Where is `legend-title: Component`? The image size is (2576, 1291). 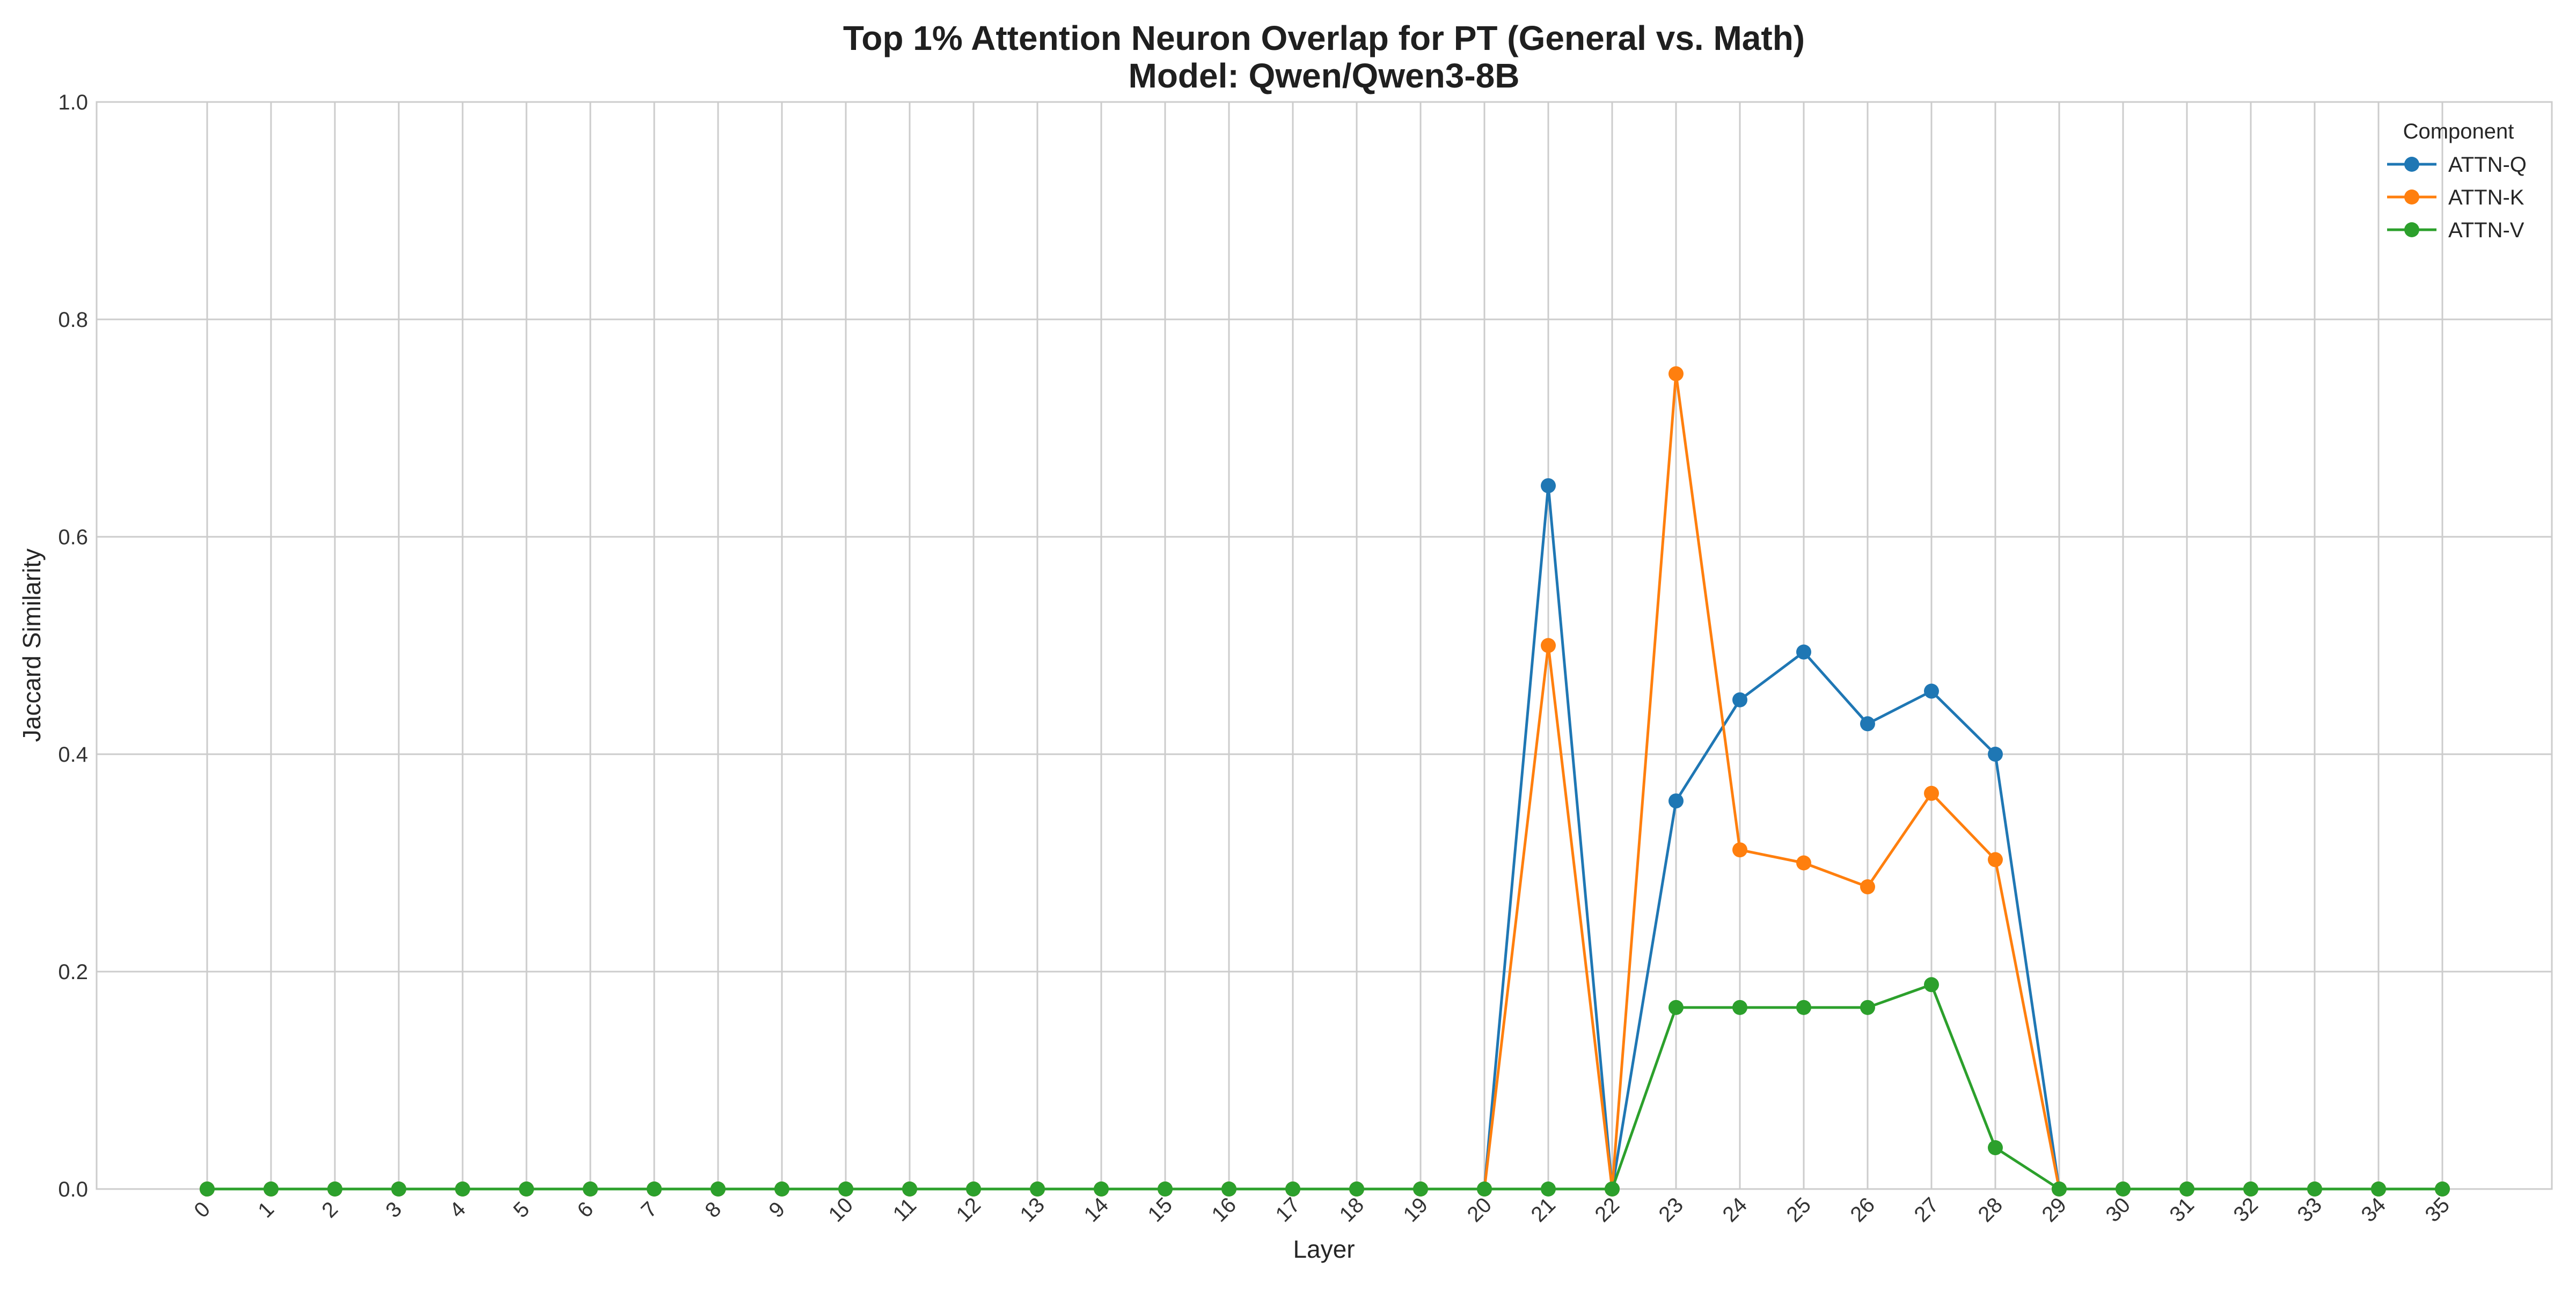
legend-title: Component is located at coordinates (2458, 131).